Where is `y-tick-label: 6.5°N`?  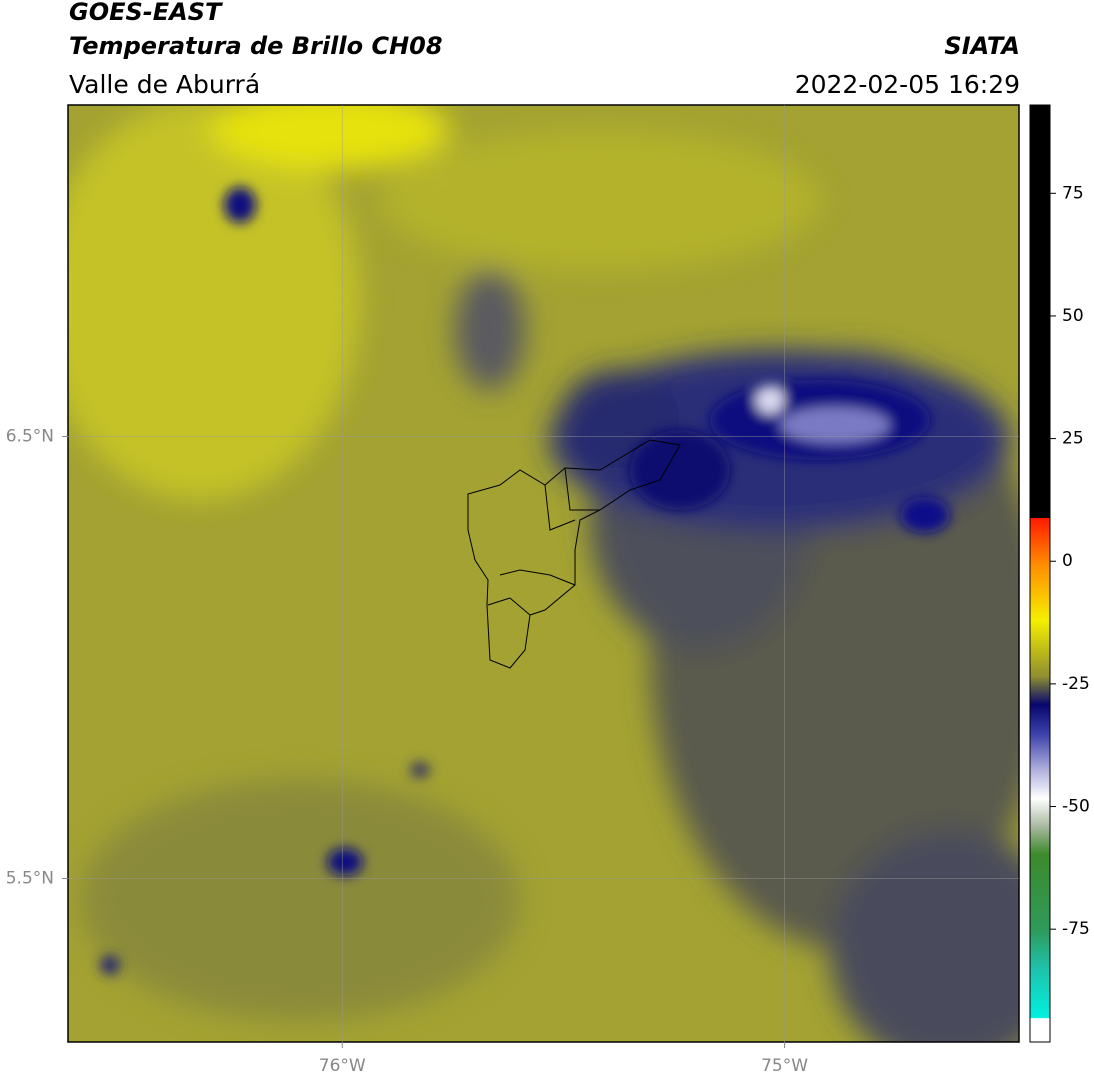 y-tick-label: 6.5°N is located at coordinates (30, 436).